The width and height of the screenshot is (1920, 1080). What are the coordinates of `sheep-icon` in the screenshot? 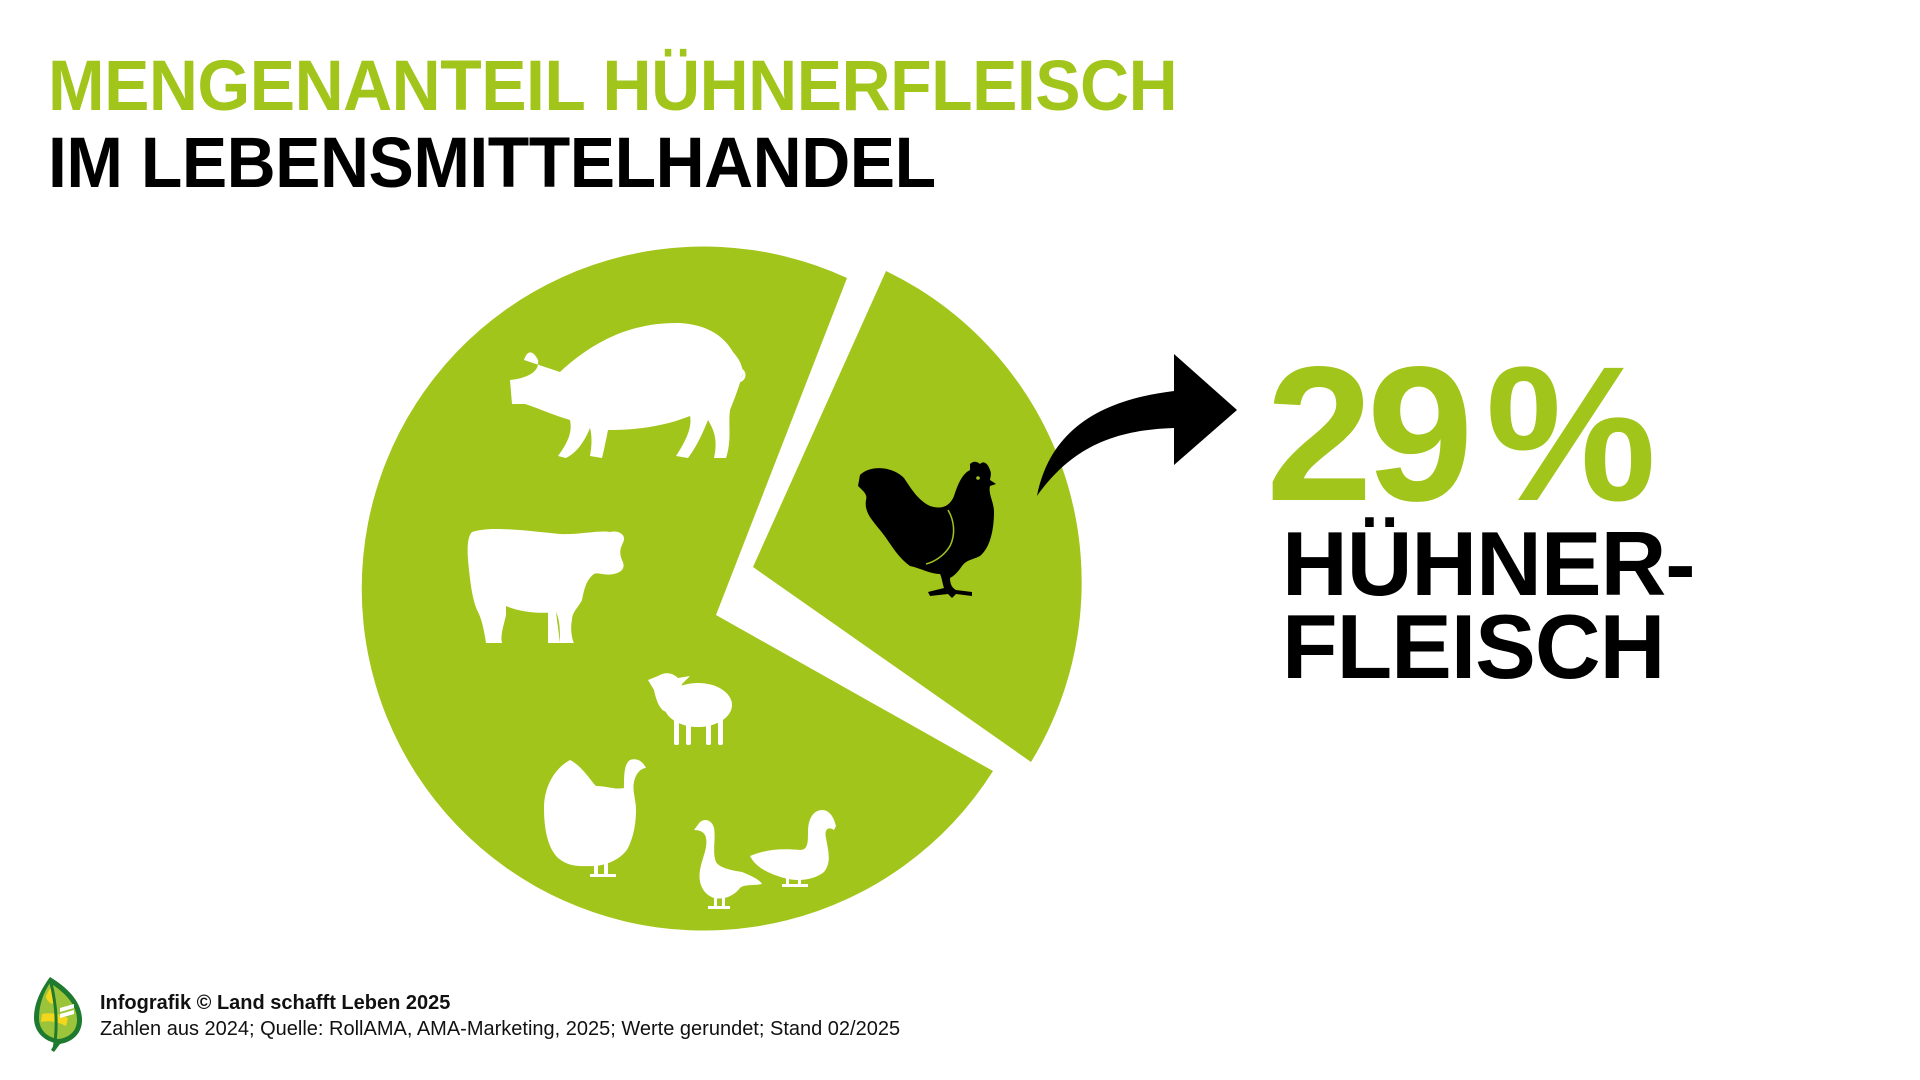 It's located at (690, 709).